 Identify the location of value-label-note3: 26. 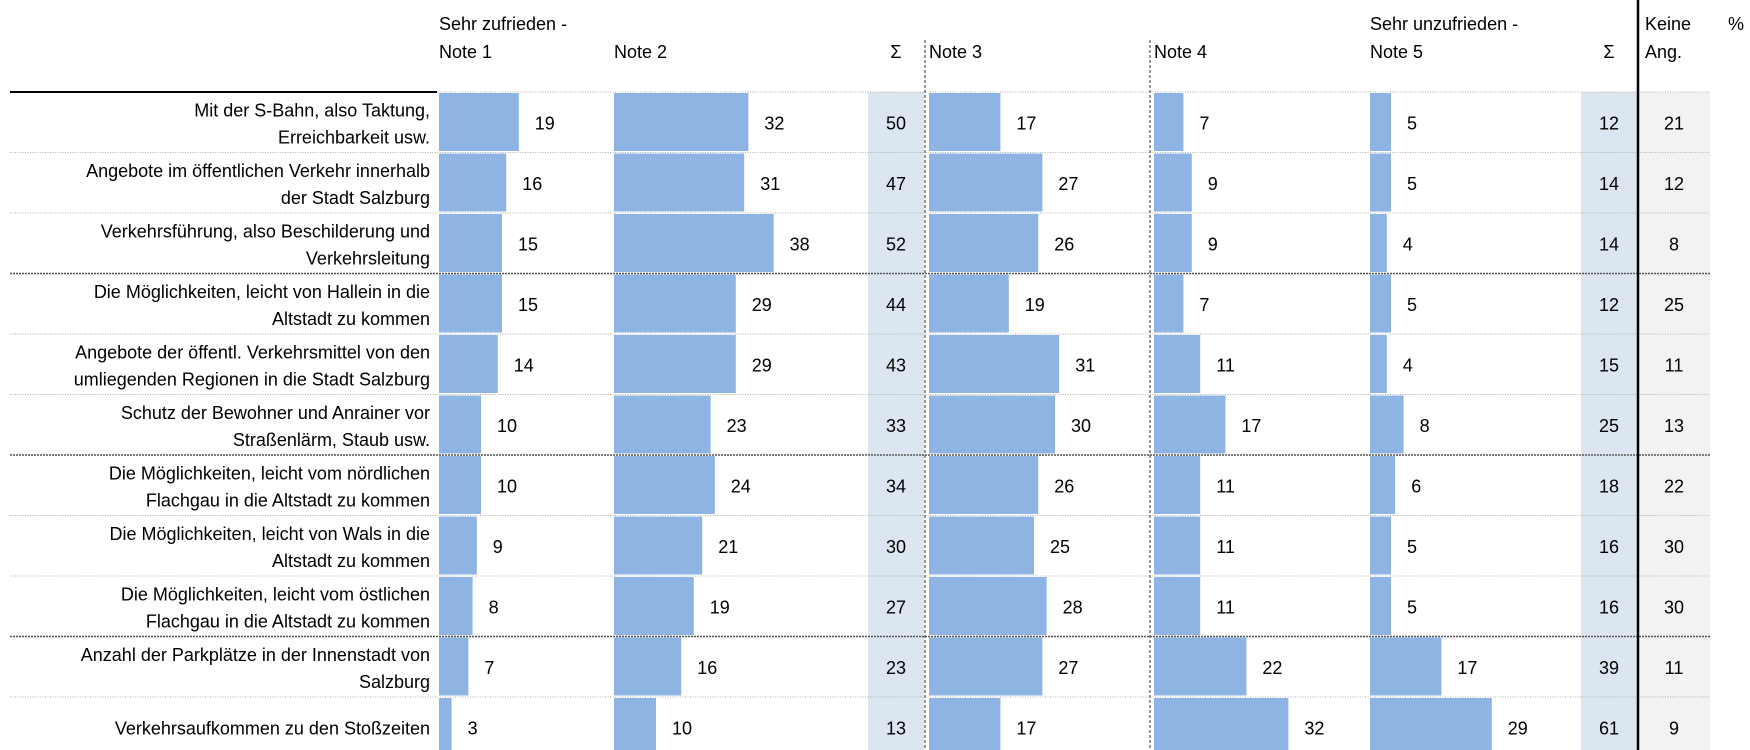
(1064, 244).